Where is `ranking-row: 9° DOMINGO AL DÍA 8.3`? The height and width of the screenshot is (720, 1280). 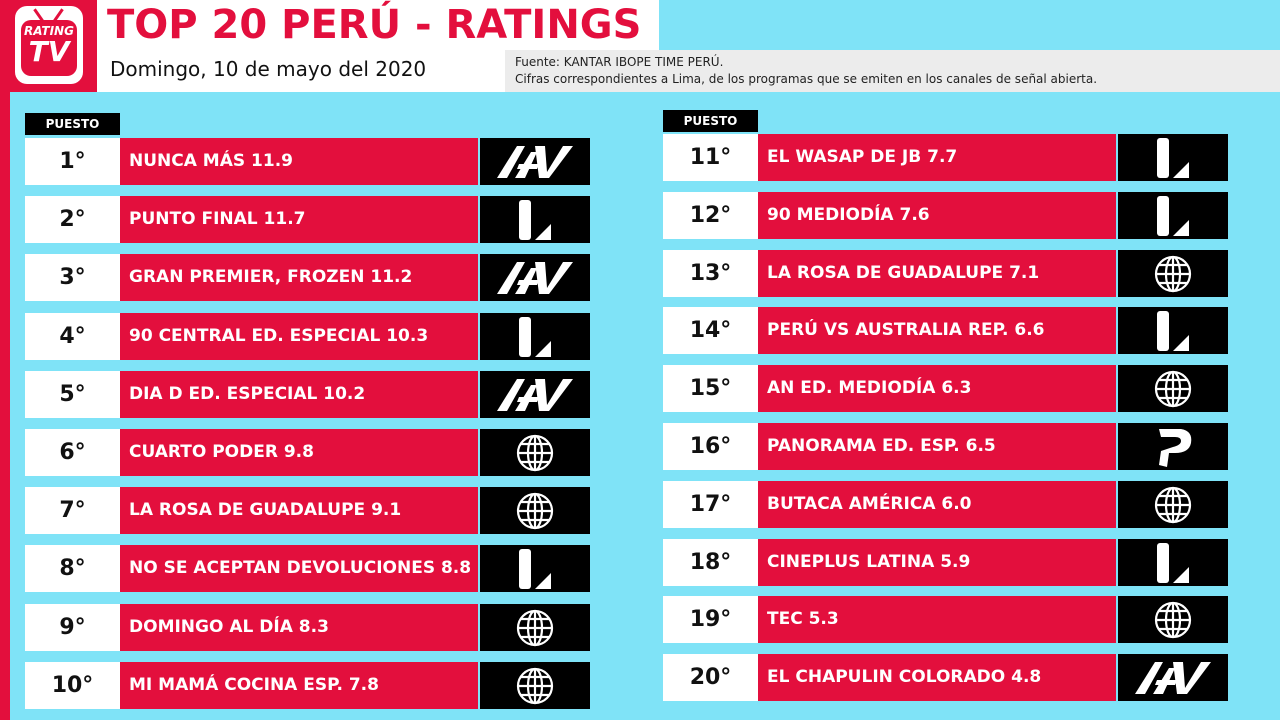
ranking-row: 9° DOMINGO AL DÍA 8.3 is located at coordinates (307, 627).